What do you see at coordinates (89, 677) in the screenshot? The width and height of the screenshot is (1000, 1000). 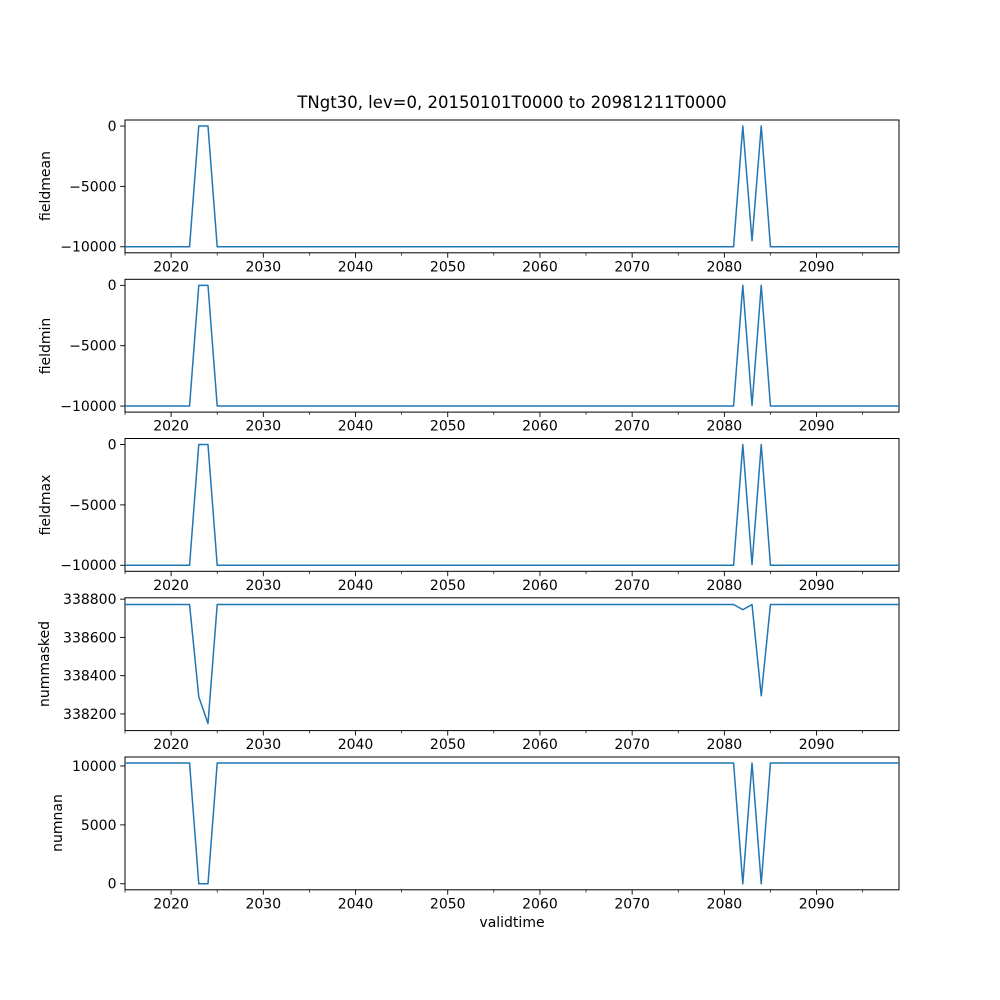 I see `y-tick-label: 338400` at bounding box center [89, 677].